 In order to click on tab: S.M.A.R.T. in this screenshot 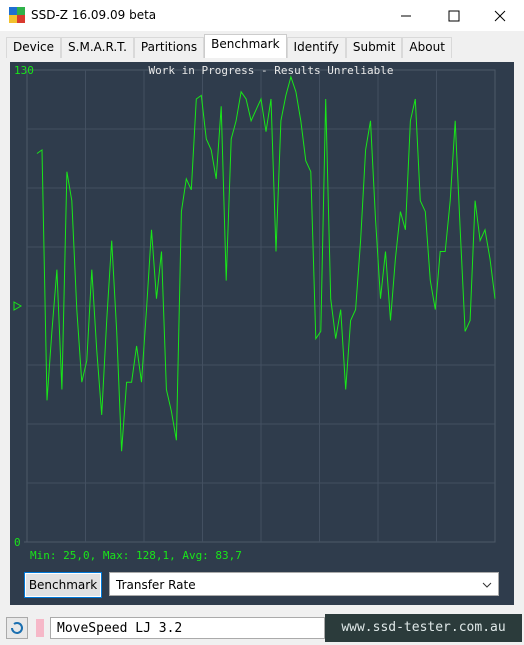, I will do `click(97, 47)`.